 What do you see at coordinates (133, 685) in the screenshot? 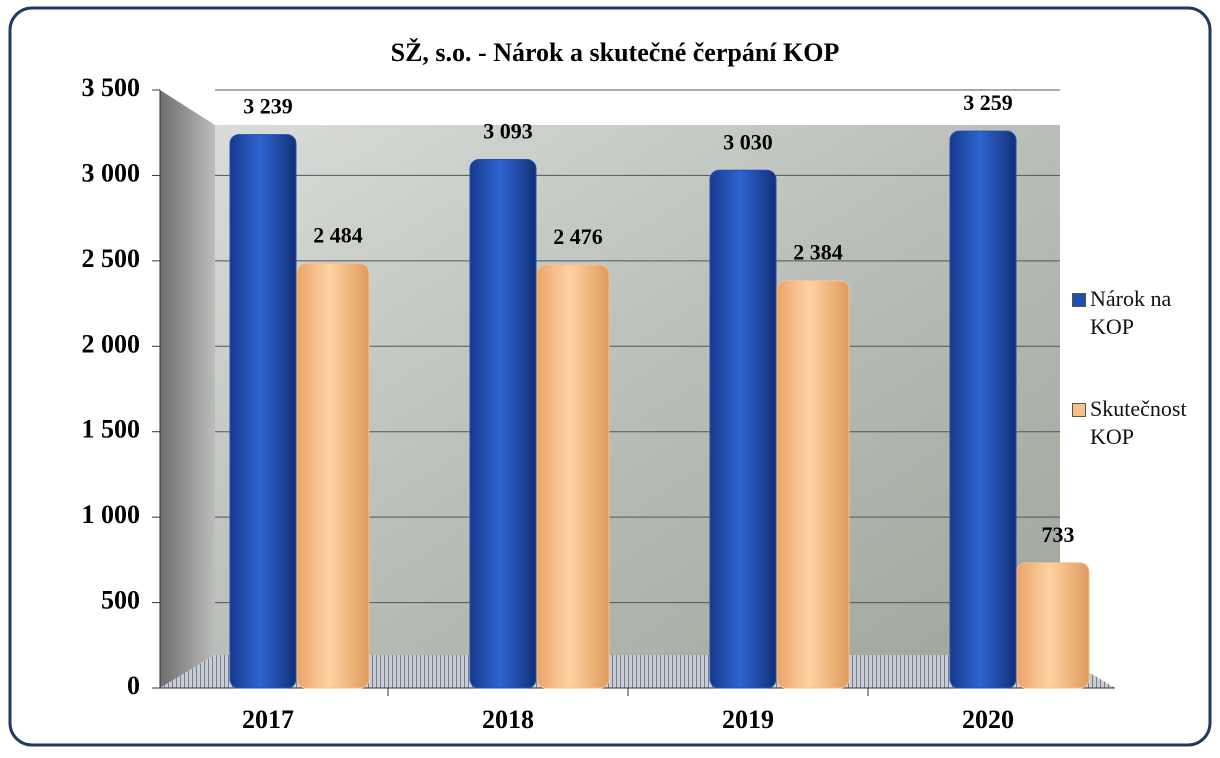
I see `y-tick-label: 0` at bounding box center [133, 685].